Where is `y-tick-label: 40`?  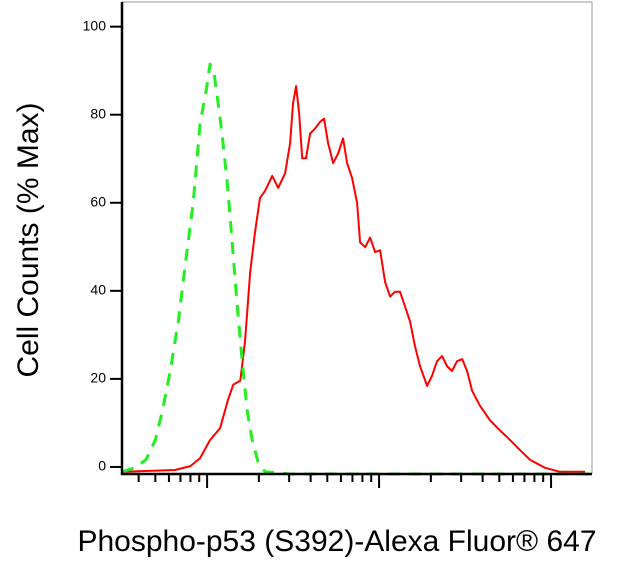 y-tick-label: 40 is located at coordinates (98, 290).